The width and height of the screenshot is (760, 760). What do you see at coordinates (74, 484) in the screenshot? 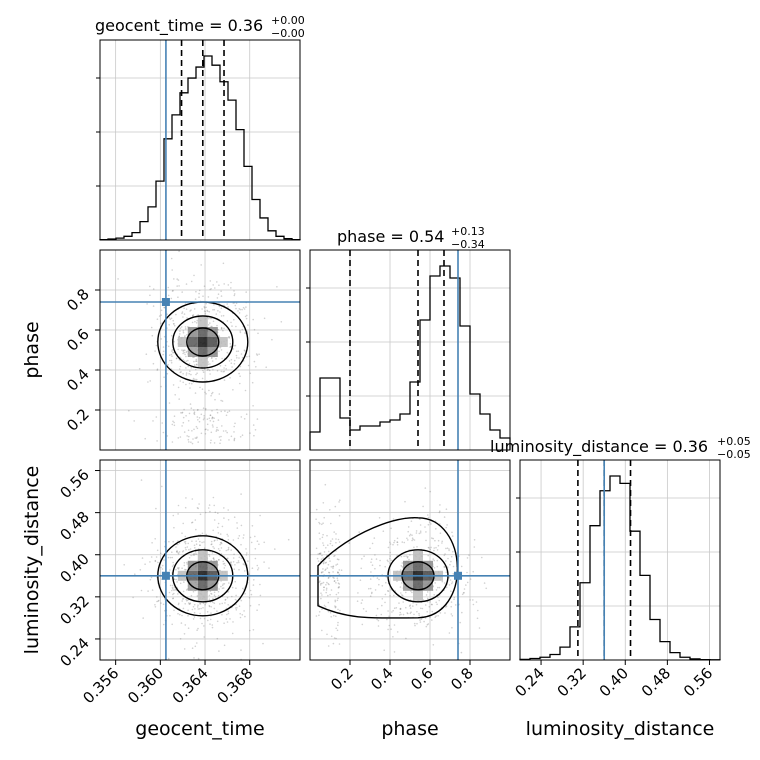
I see `ytick-label-luminosity_distance: 0.56` at bounding box center [74, 484].